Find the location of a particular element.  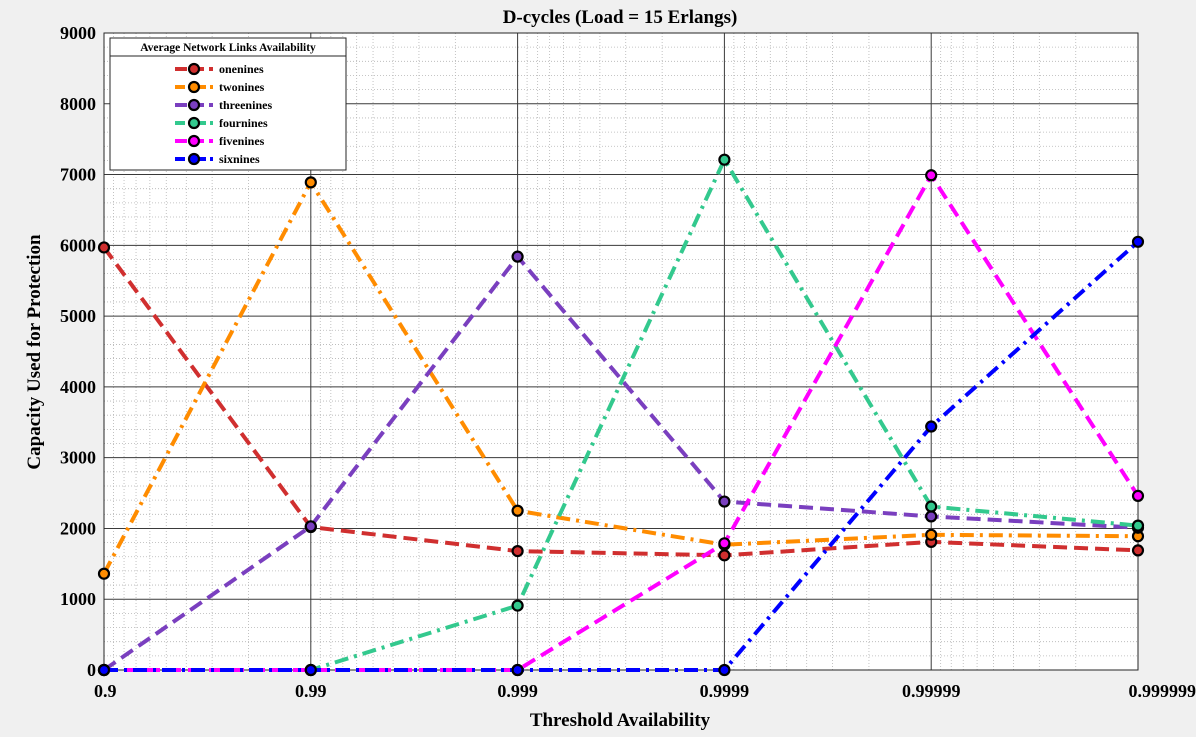

chart-title: D-cycles (Load = 15 Erlangs) is located at coordinates (620, 17).